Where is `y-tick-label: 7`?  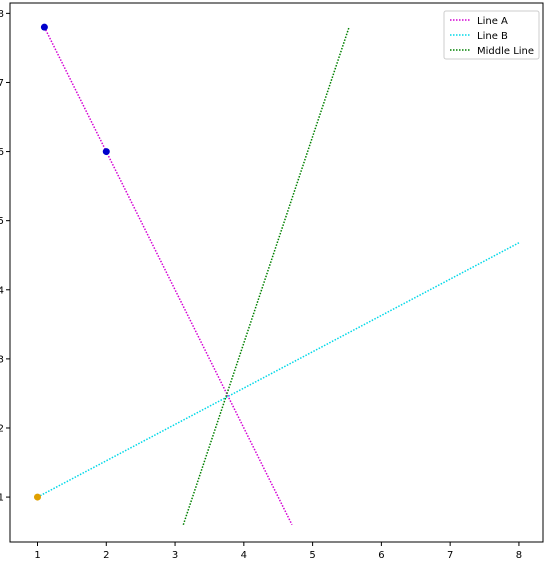
y-tick-label: 7 is located at coordinates (2, 83).